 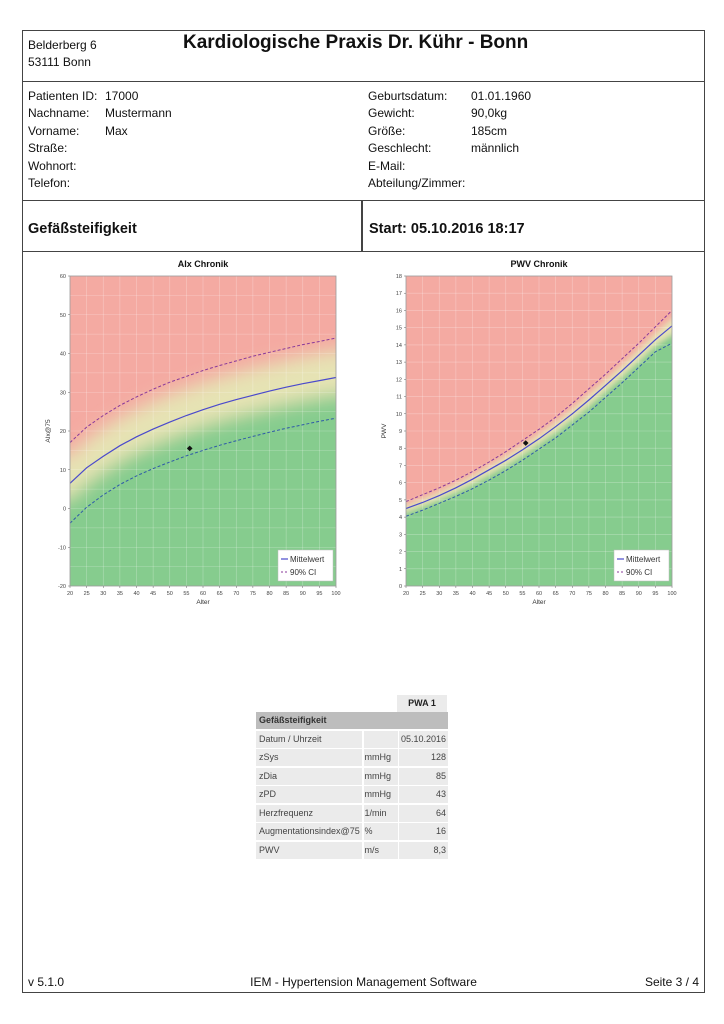 I want to click on row-unit: mmHg, so click(x=380, y=794).